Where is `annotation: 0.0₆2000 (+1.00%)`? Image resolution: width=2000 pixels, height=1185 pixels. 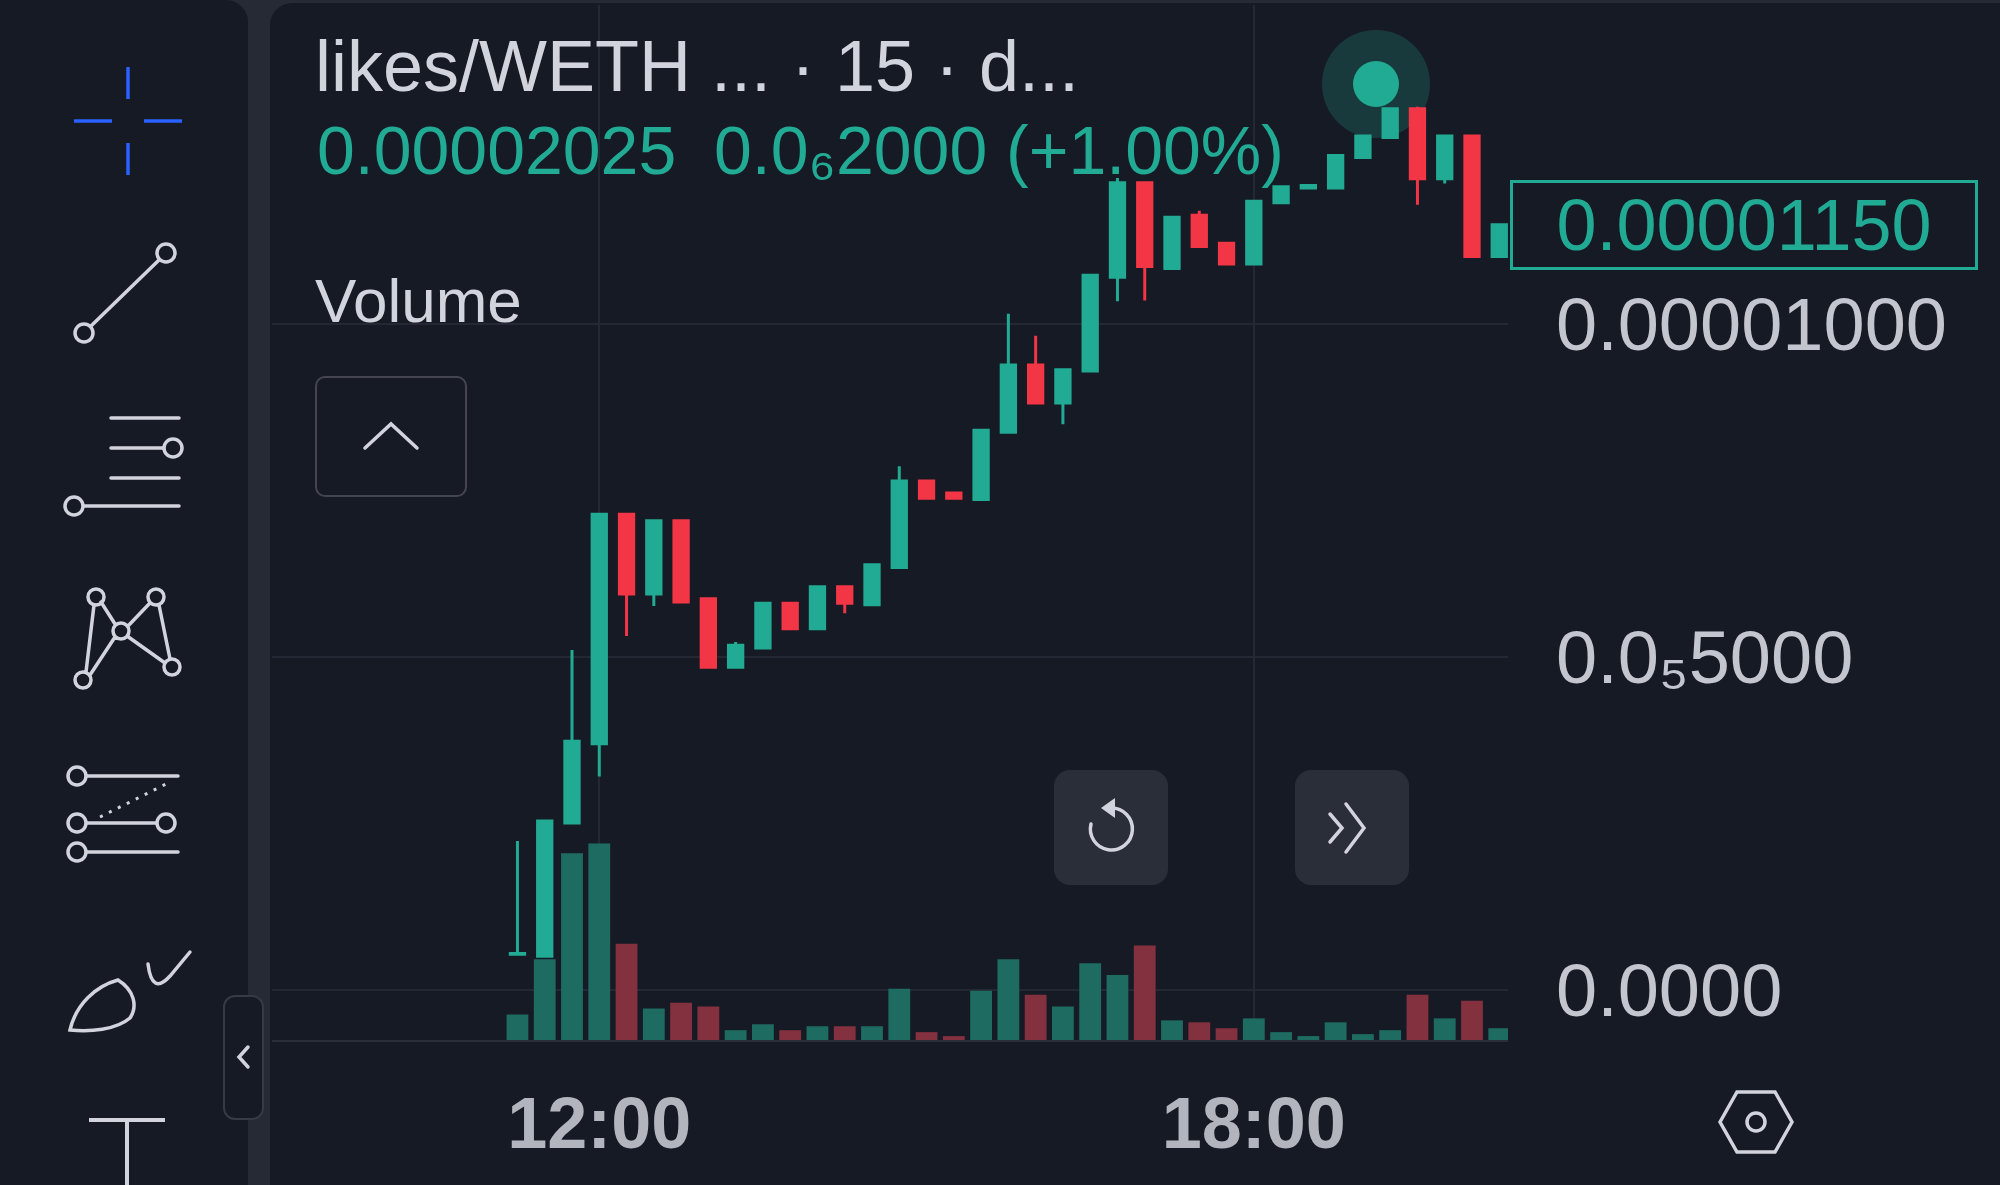 annotation: 0.0₆2000 (+1.00%) is located at coordinates (999, 150).